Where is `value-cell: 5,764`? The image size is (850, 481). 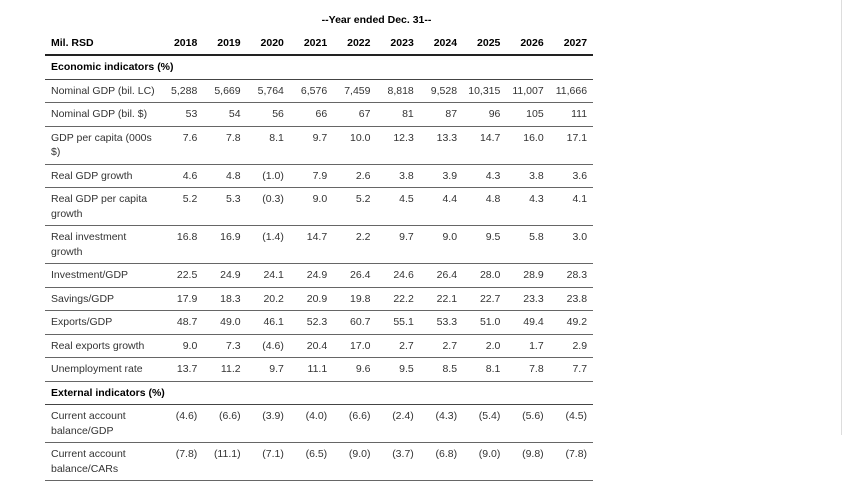
value-cell: 5,764 is located at coordinates (268, 91).